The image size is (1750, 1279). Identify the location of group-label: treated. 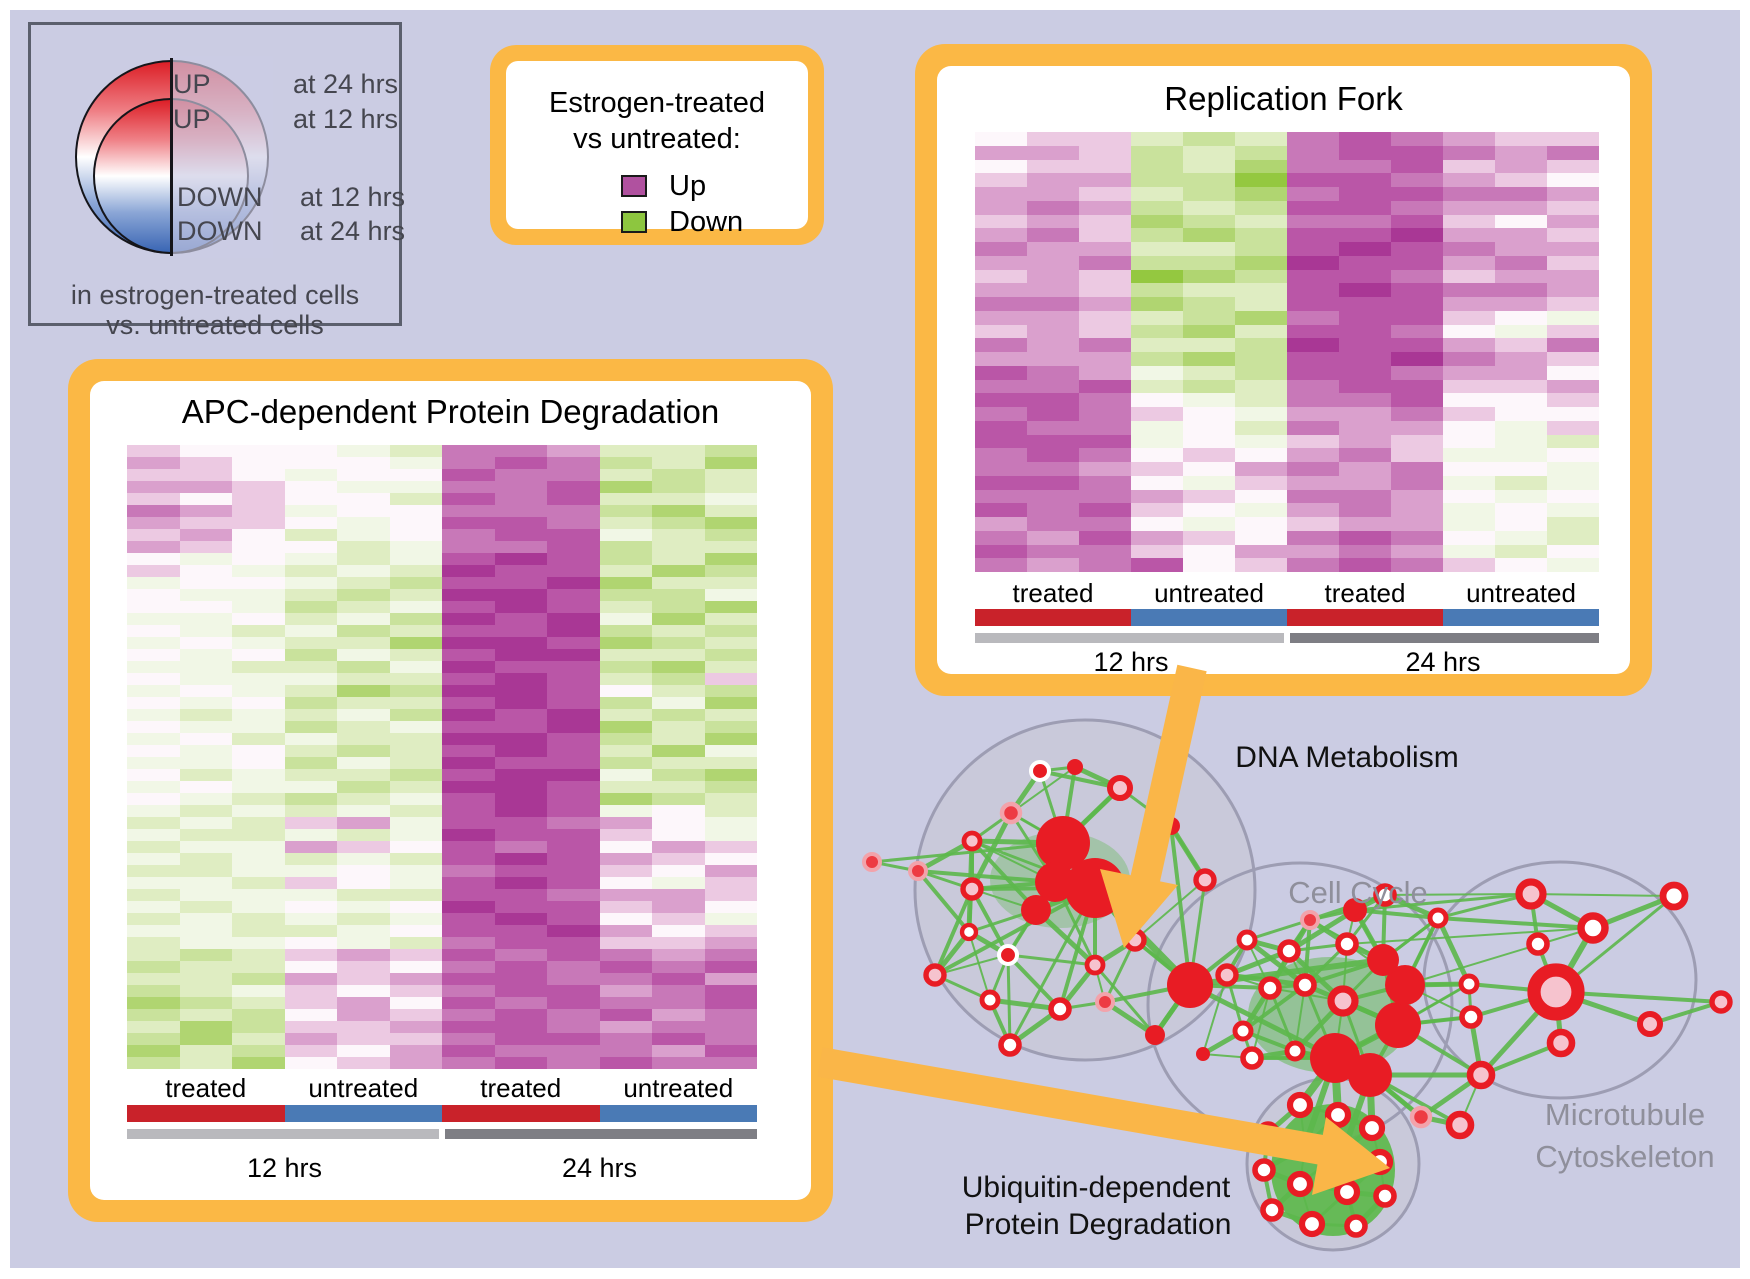
(1053, 593).